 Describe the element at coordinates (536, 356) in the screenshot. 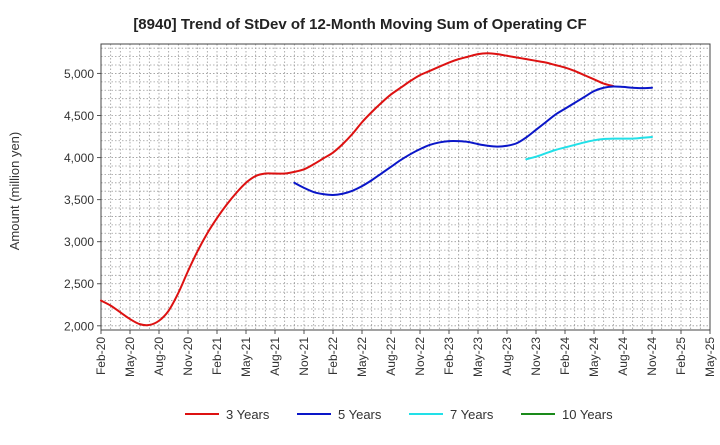

I see `x-tick-label: Nov-23` at that location.